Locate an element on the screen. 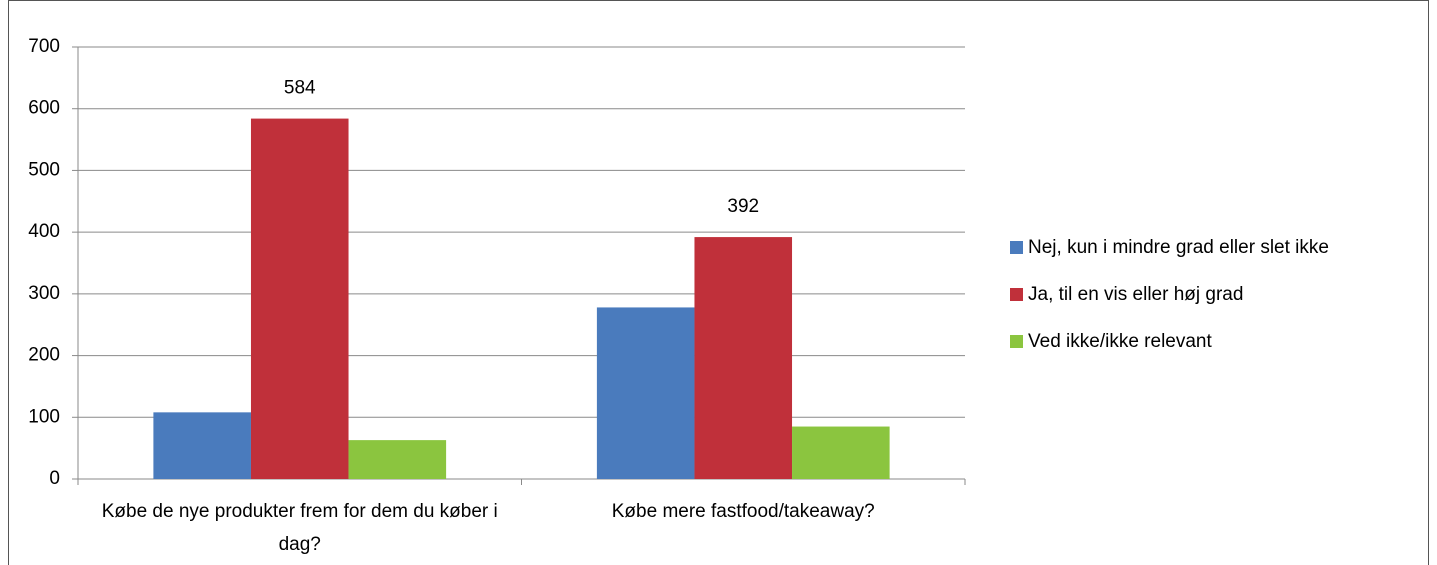 The image size is (1437, 565). y-tick-label: 300 is located at coordinates (44, 293).